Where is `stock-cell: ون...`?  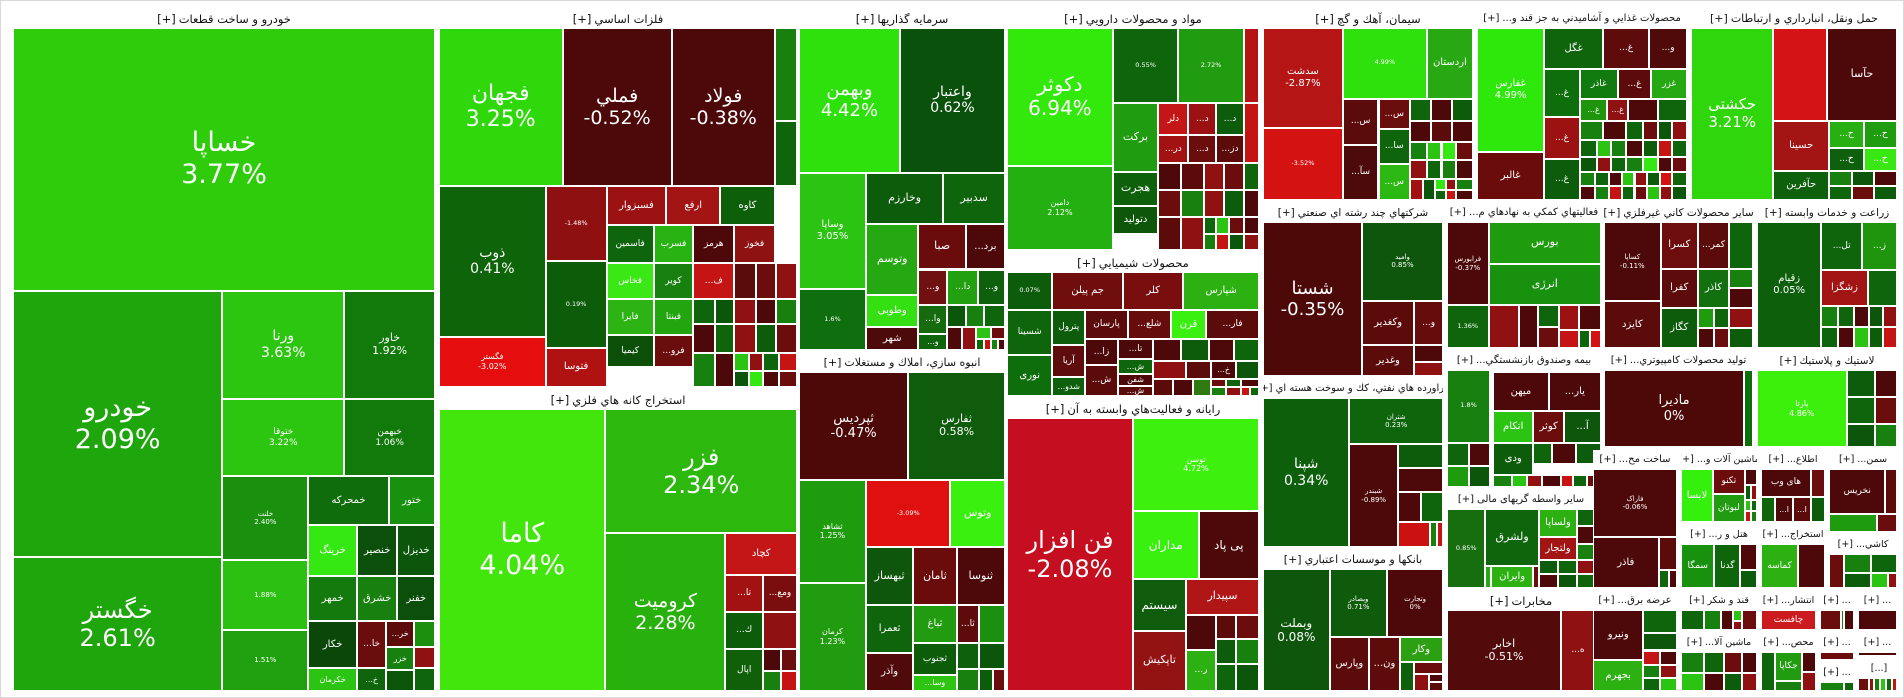
stock-cell: ون... is located at coordinates (1384, 664).